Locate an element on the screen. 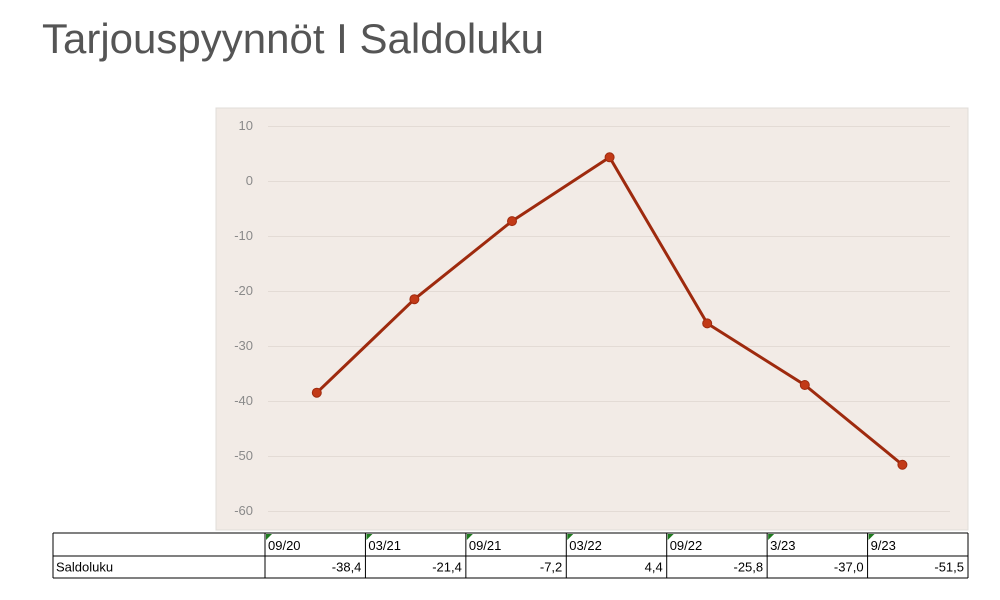 The height and width of the screenshot is (600, 1000). y-tick-label: -40 is located at coordinates (243, 400).